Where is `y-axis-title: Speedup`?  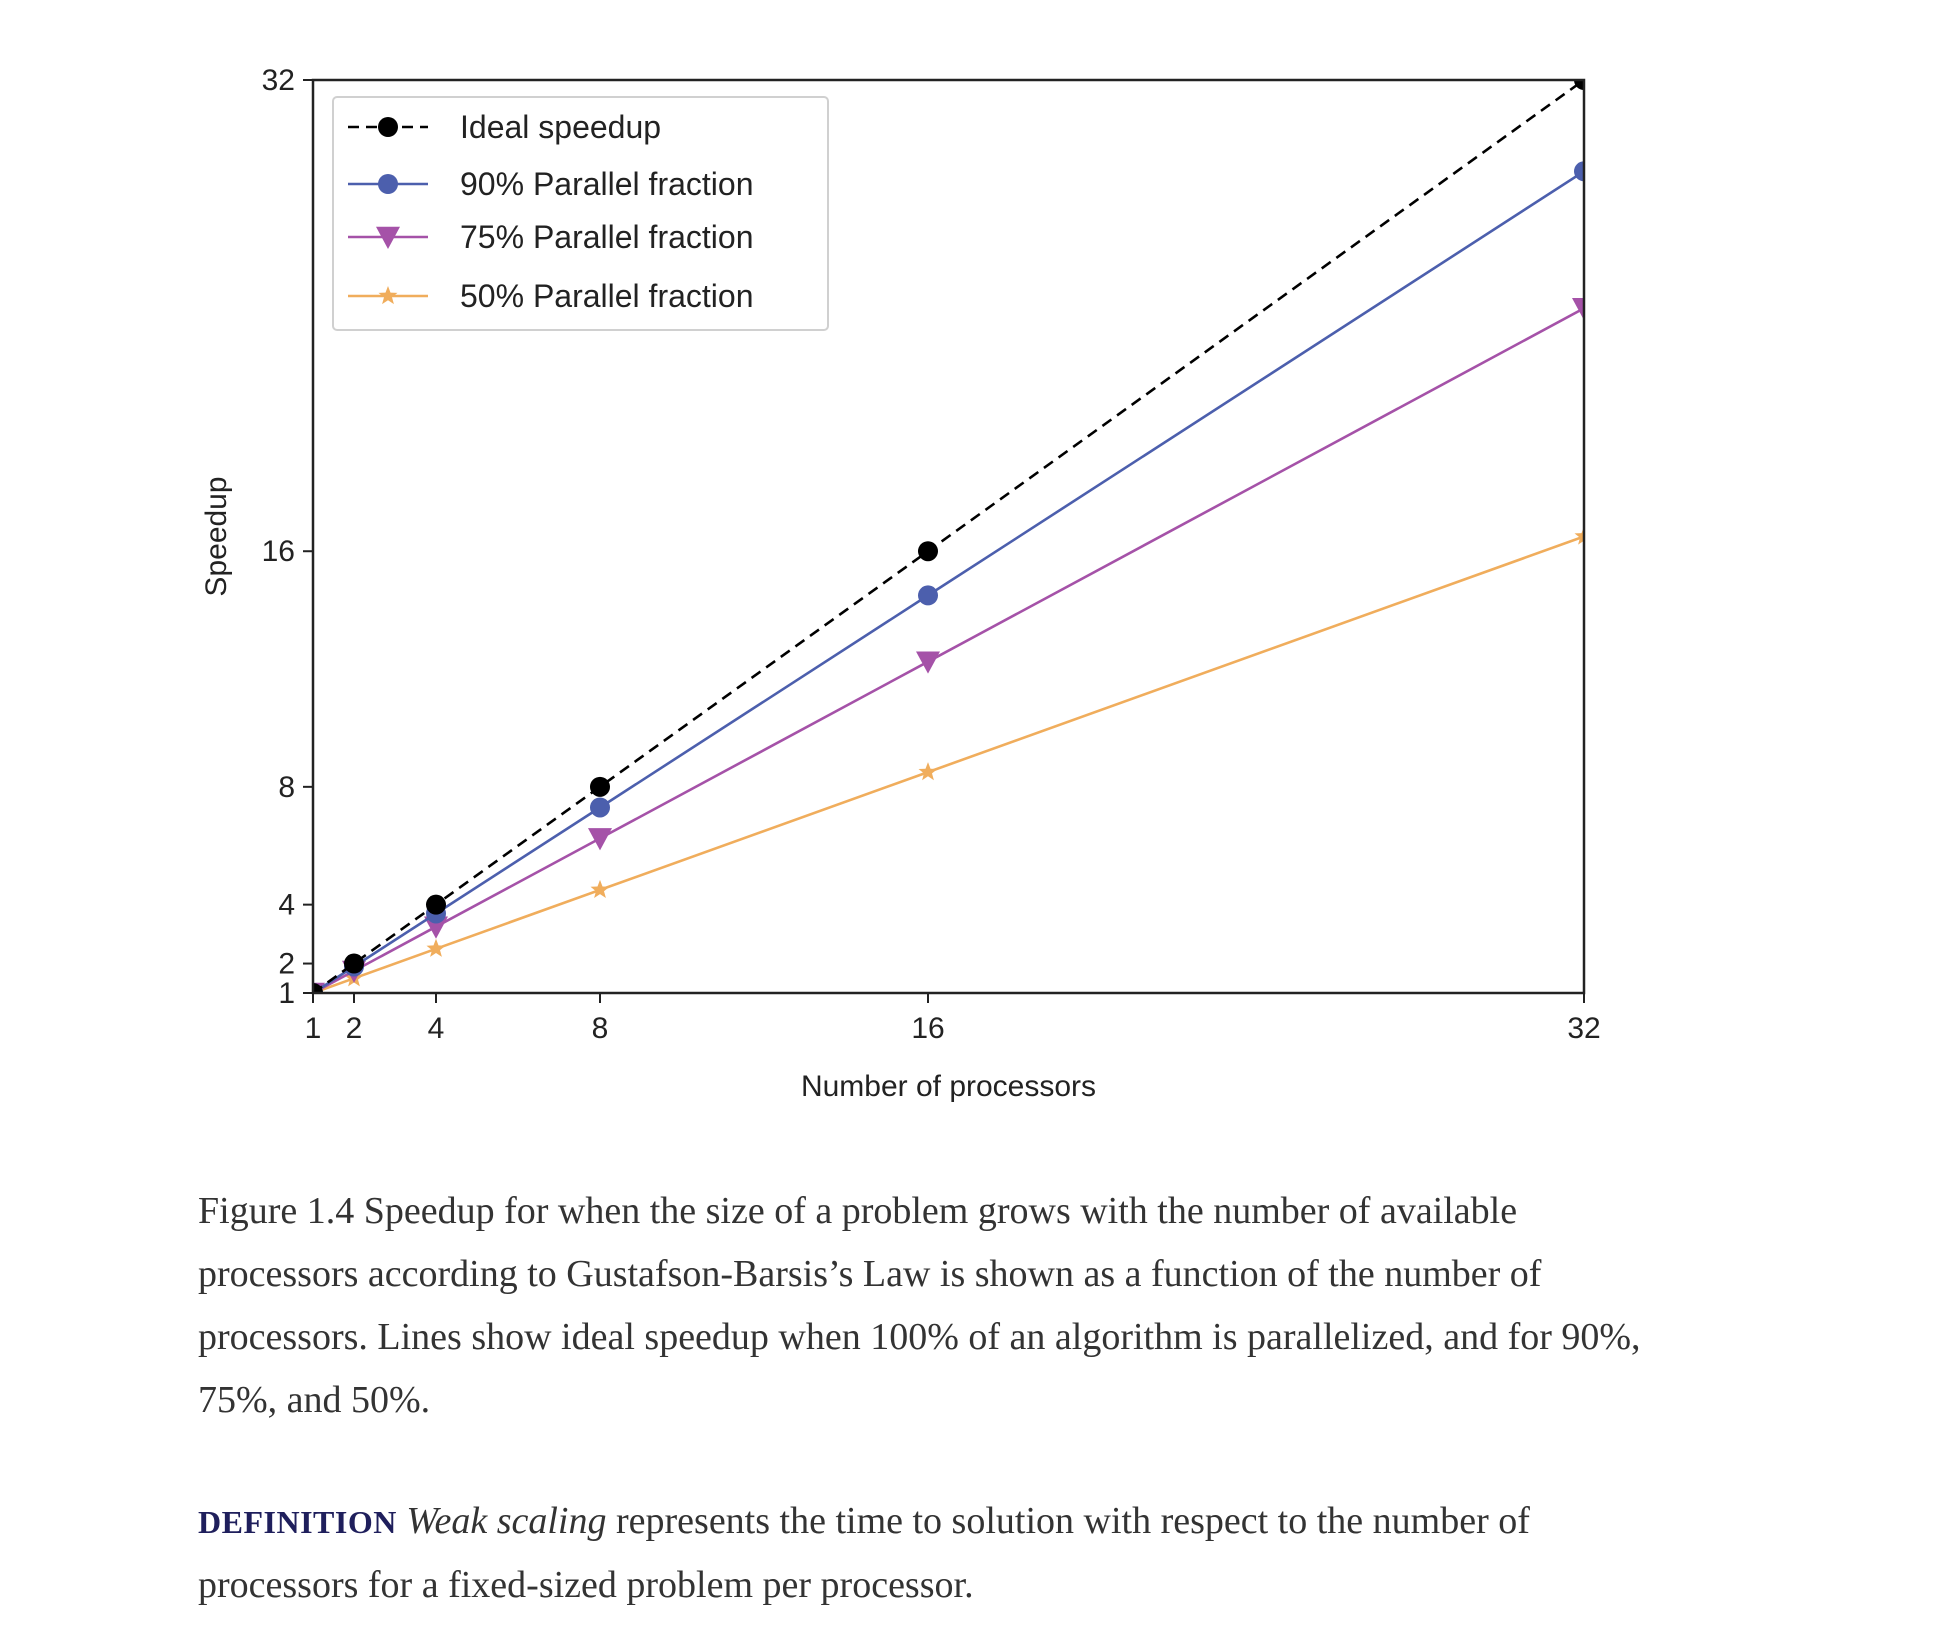
y-axis-title: Speedup is located at coordinates (216, 536).